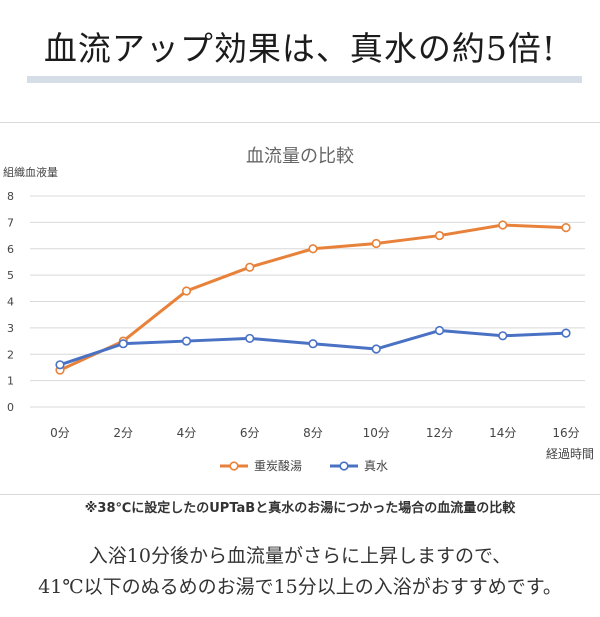 This screenshot has height=617, width=600. Describe the element at coordinates (10, 407) in the screenshot. I see `y-tick-label: 0` at that location.